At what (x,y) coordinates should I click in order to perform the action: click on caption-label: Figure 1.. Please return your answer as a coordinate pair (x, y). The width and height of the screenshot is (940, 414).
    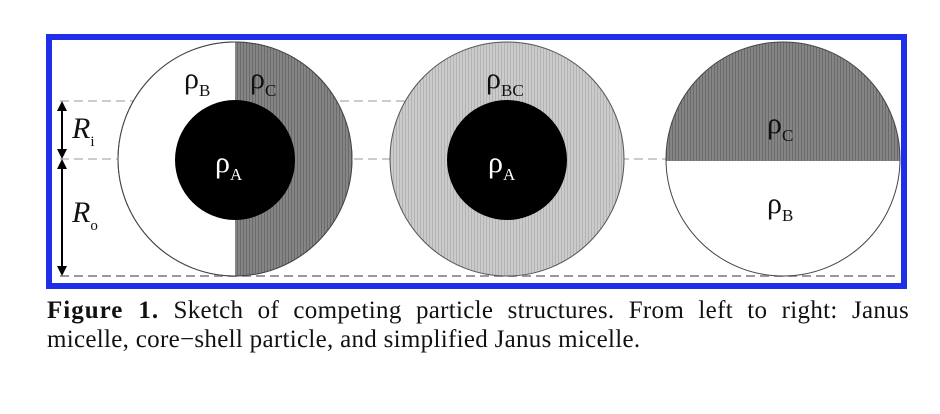
    Looking at the image, I should click on (103, 310).